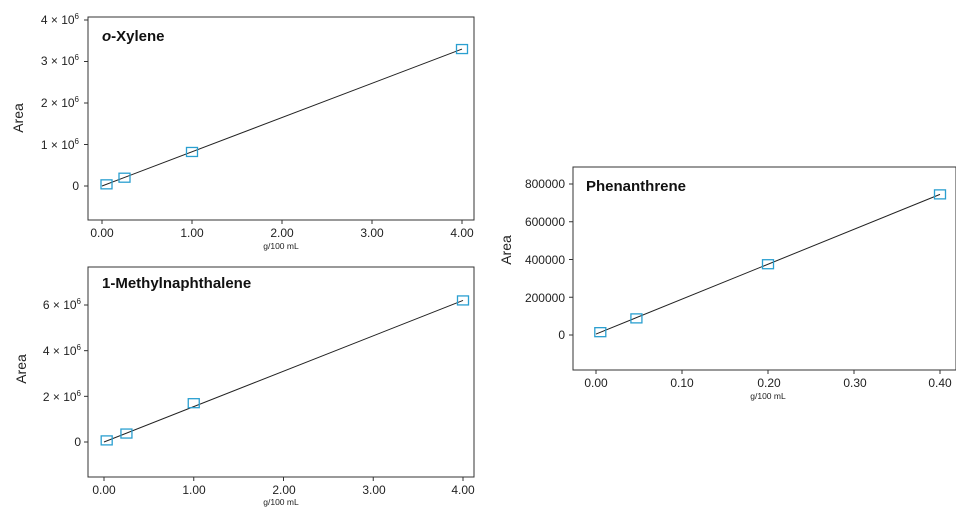 The width and height of the screenshot is (956, 508). I want to click on y-tick-label: 6 × 10⁶, so click(62, 304).